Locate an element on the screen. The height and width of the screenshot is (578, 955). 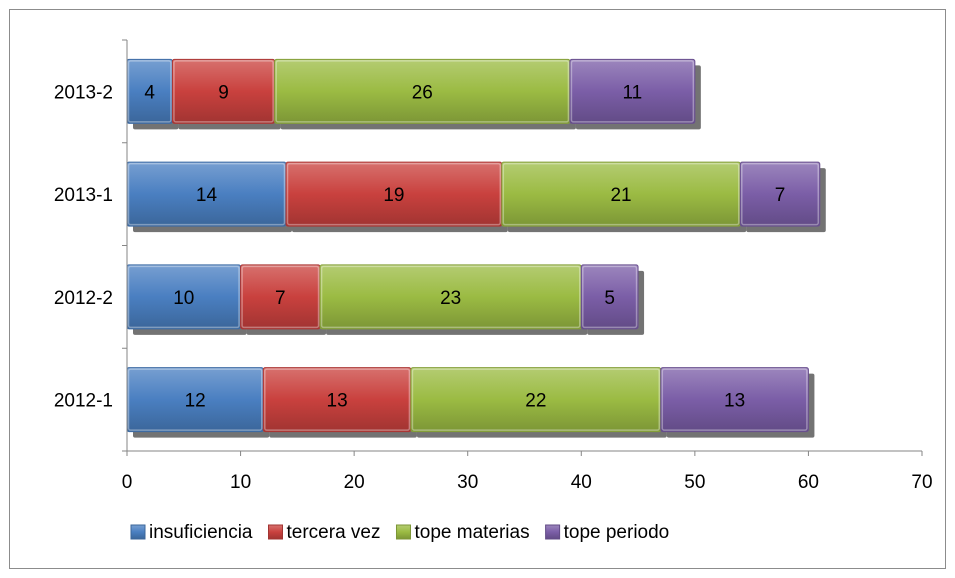
data-label: 11 is located at coordinates (633, 92).